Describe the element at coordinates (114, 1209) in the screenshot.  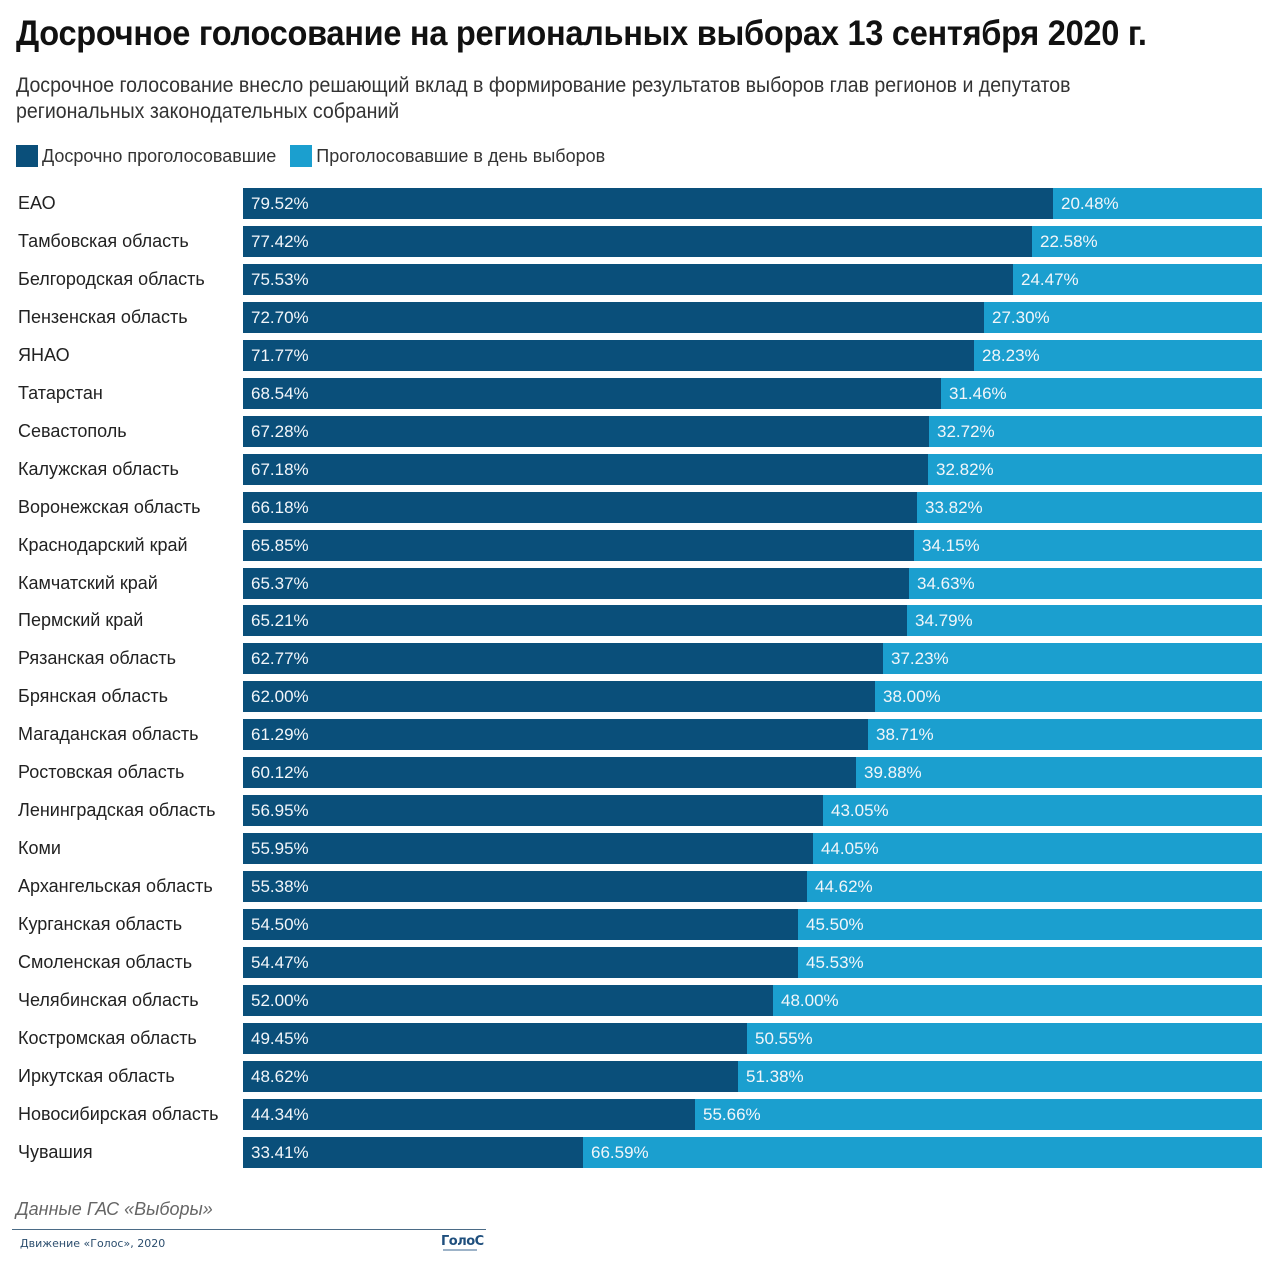
I see `data-source: Данные ГАС «Выборы»` at that location.